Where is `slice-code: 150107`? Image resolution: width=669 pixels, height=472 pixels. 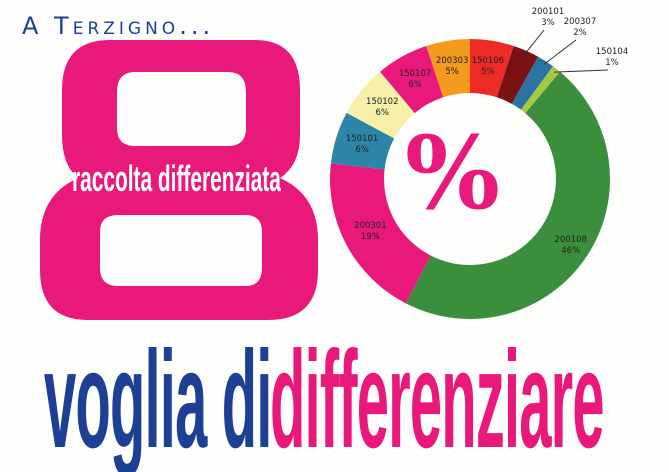
slice-code: 150107 is located at coordinates (415, 74).